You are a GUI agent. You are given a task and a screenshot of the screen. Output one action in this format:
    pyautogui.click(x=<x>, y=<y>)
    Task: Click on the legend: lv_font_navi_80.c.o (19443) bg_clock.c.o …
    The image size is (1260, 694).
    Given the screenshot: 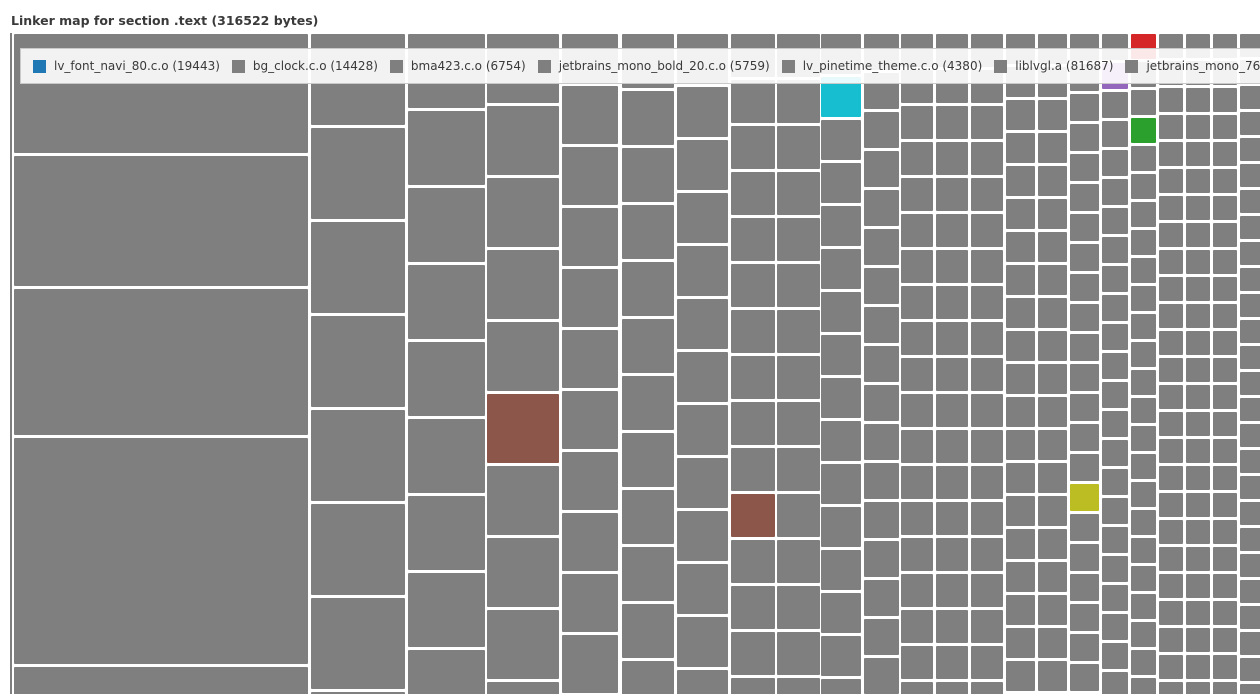 What is the action you would take?
    pyautogui.click(x=640, y=66)
    